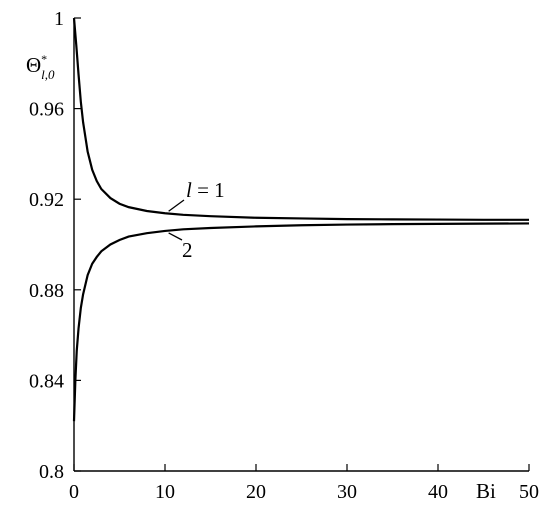  I want to click on x-tick-label: 40, so click(438, 492).